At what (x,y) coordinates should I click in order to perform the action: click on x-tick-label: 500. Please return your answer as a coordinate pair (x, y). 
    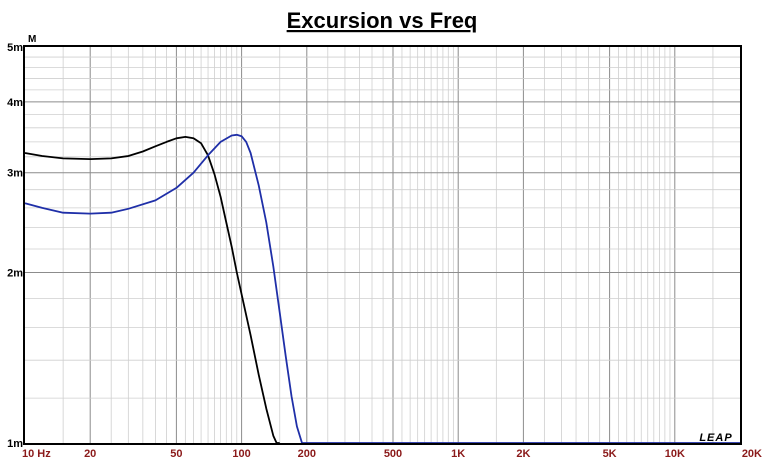
    Looking at the image, I should click on (393, 454).